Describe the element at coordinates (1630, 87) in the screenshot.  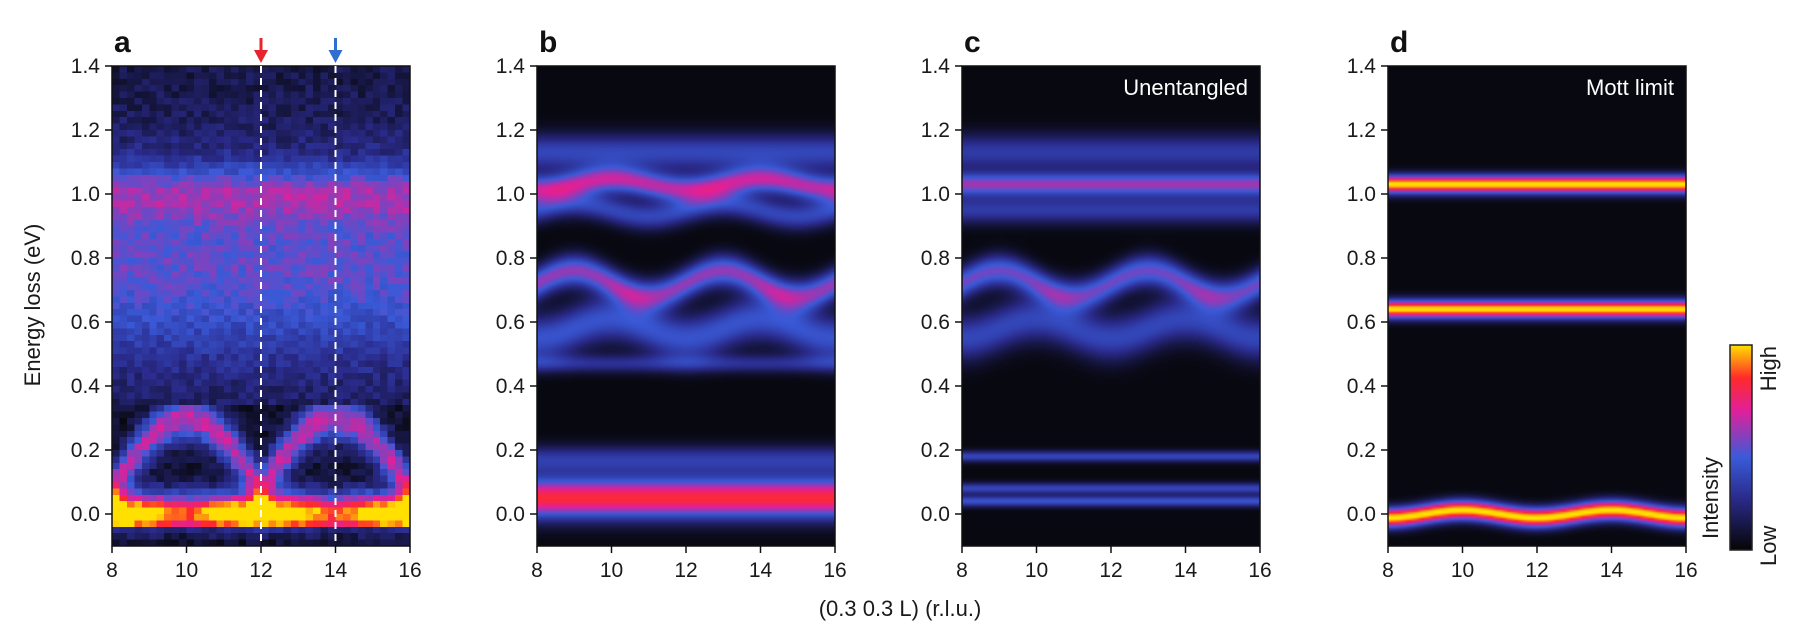
I see `panel-annotation-d: Mott limit` at that location.